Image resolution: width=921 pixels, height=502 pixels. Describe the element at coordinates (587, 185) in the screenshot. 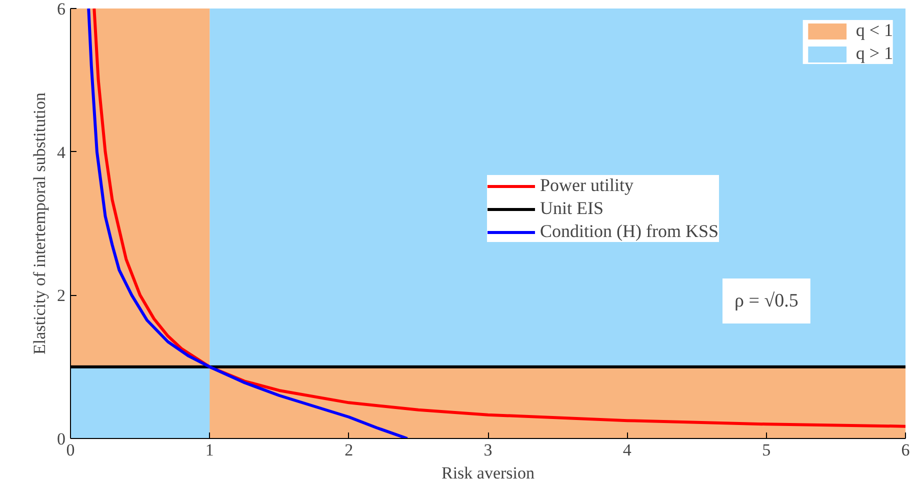

I see `legend-label: Power utility` at that location.